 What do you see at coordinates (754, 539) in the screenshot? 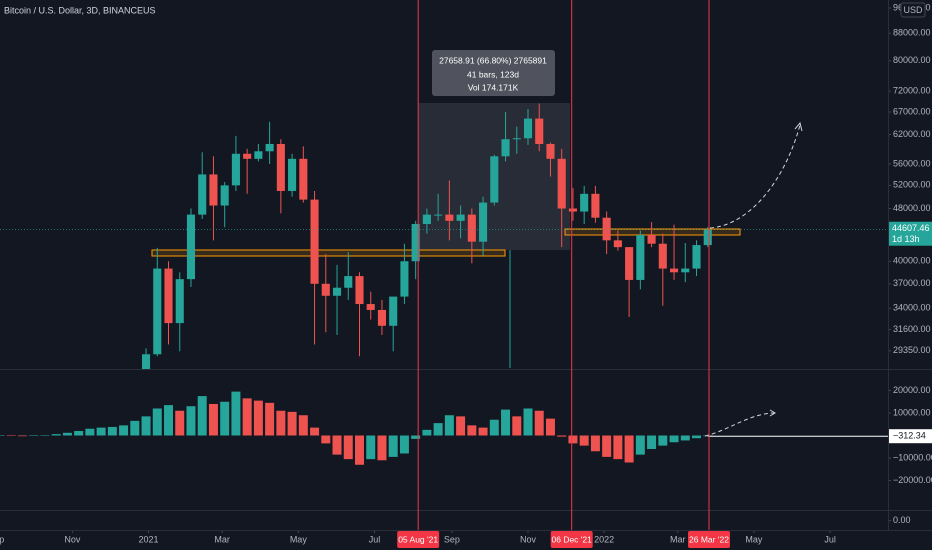
I see `x-tick-label: May` at bounding box center [754, 539].